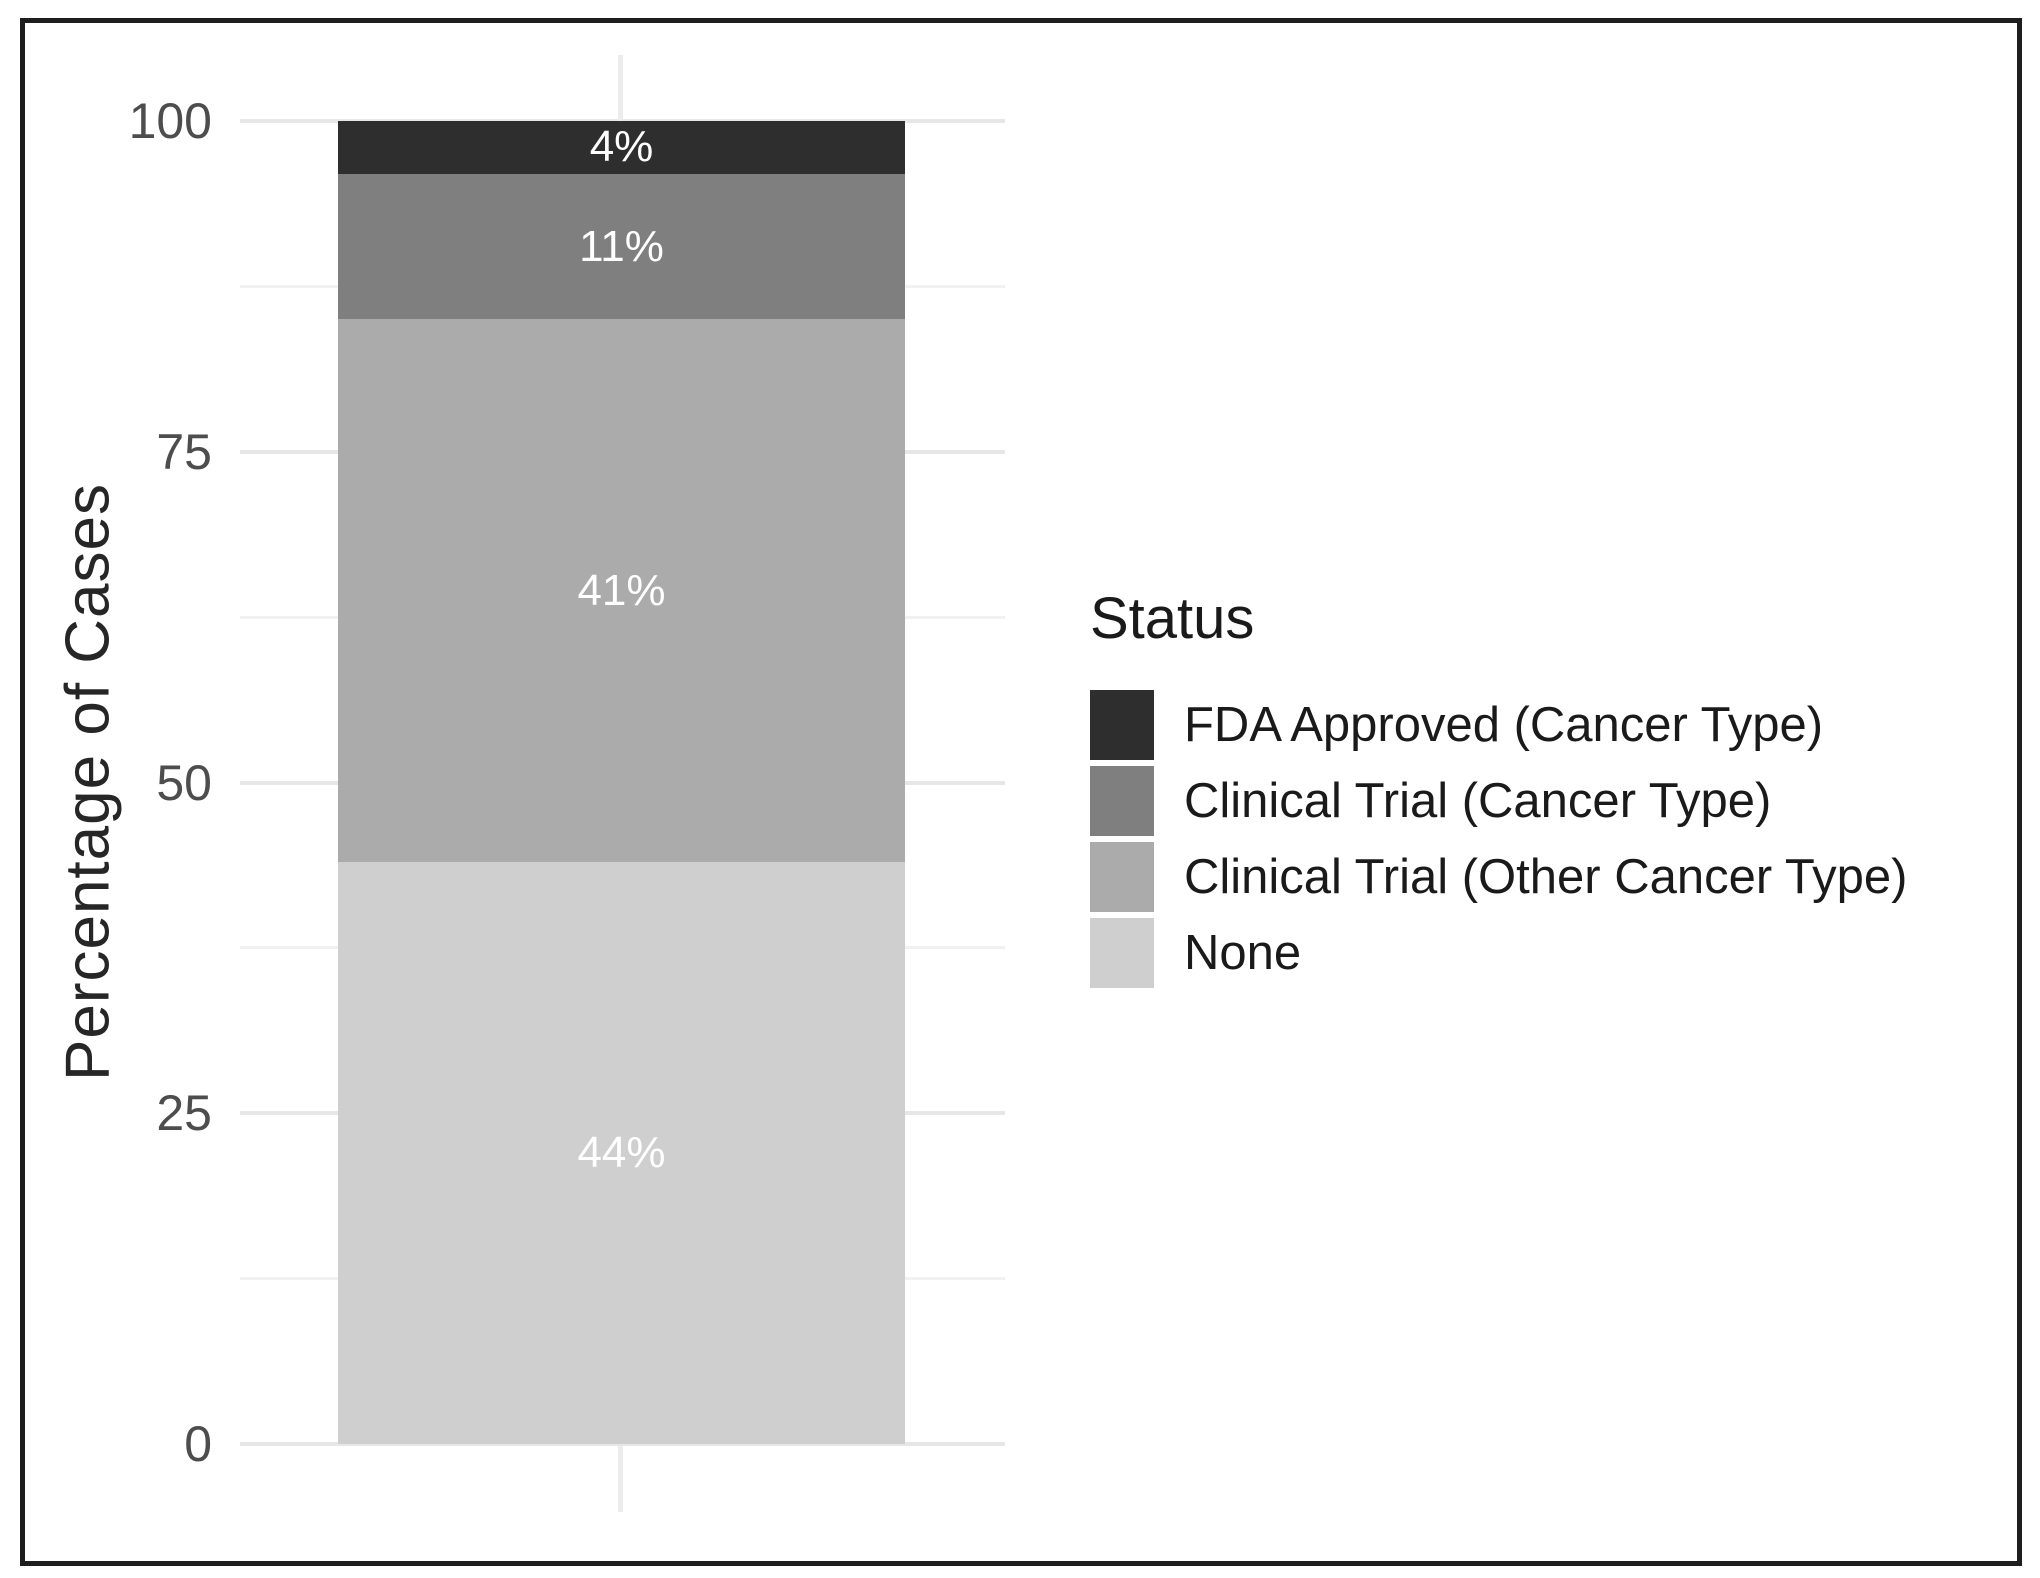 Image resolution: width=2040 pixels, height=1578 pixels. I want to click on legend-row: Clinical Trial (Other Cancer Type), so click(1498, 877).